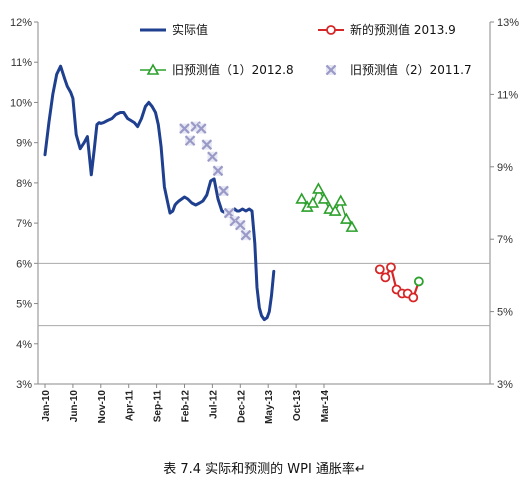 The height and width of the screenshot is (491, 529). Describe the element at coordinates (508, 23) in the screenshot. I see `y-right-tick-label: 13%` at that location.